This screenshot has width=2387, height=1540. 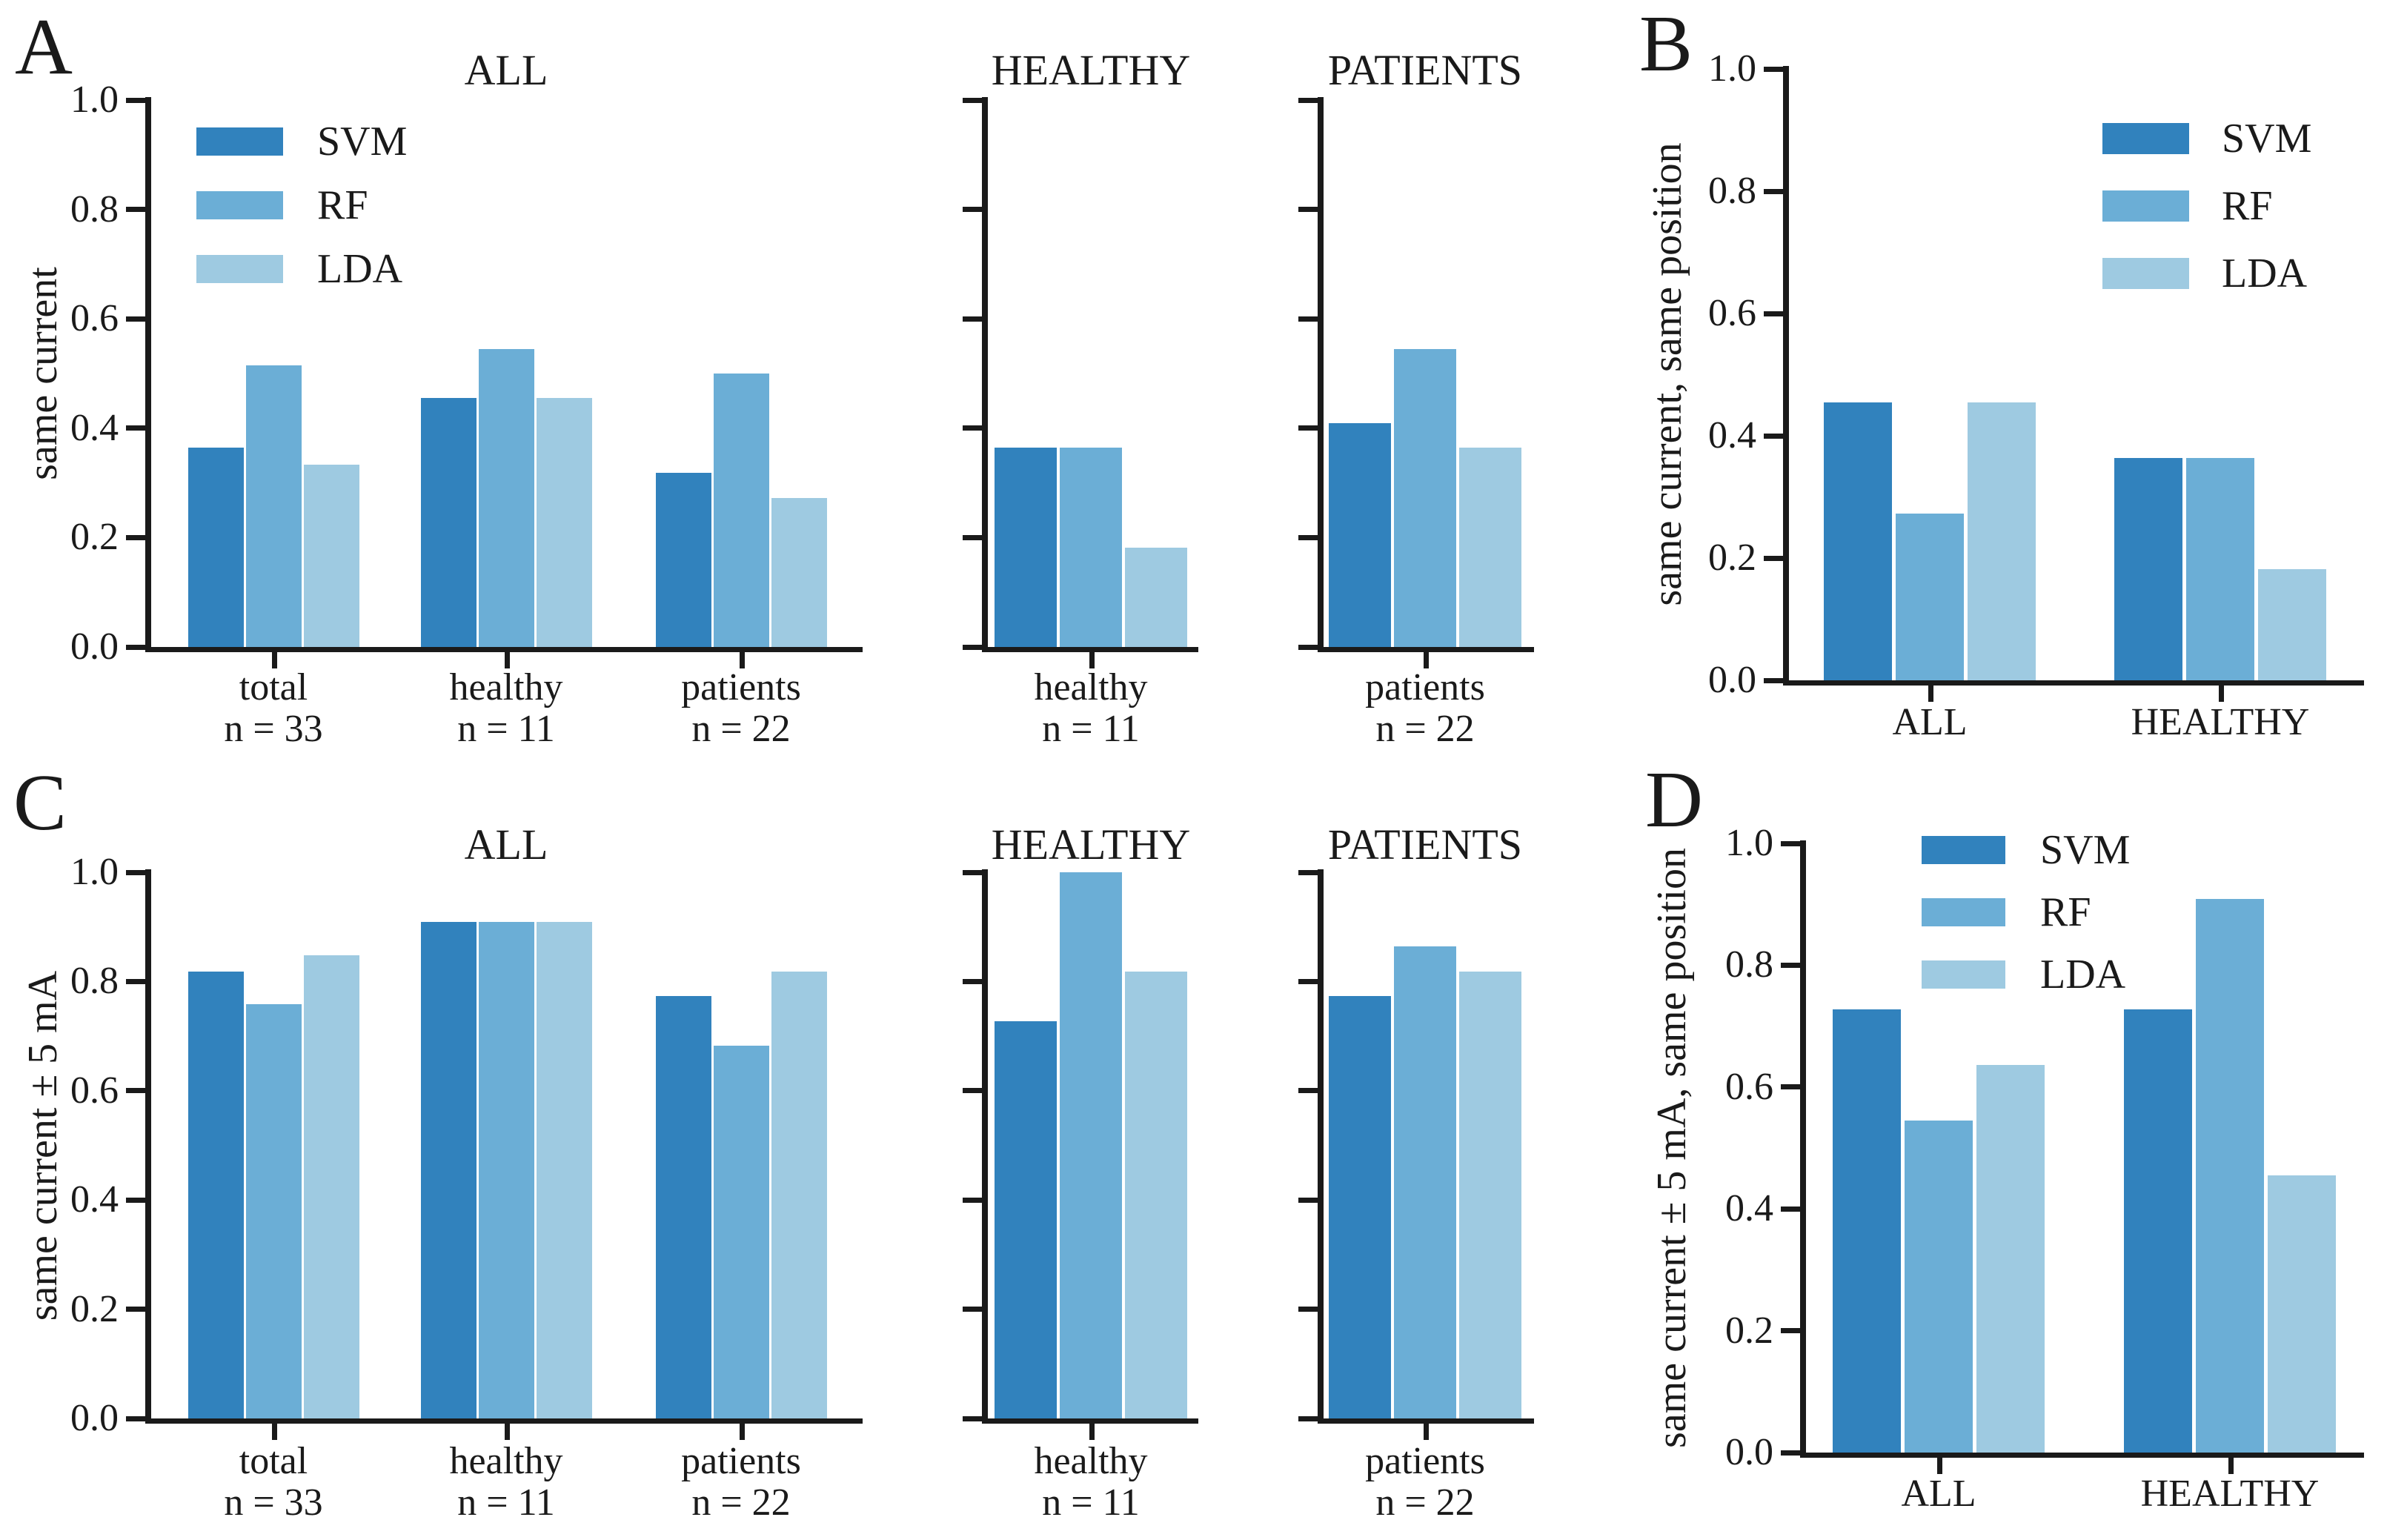 I want to click on bar-svm-all, so click(x=1858, y=541).